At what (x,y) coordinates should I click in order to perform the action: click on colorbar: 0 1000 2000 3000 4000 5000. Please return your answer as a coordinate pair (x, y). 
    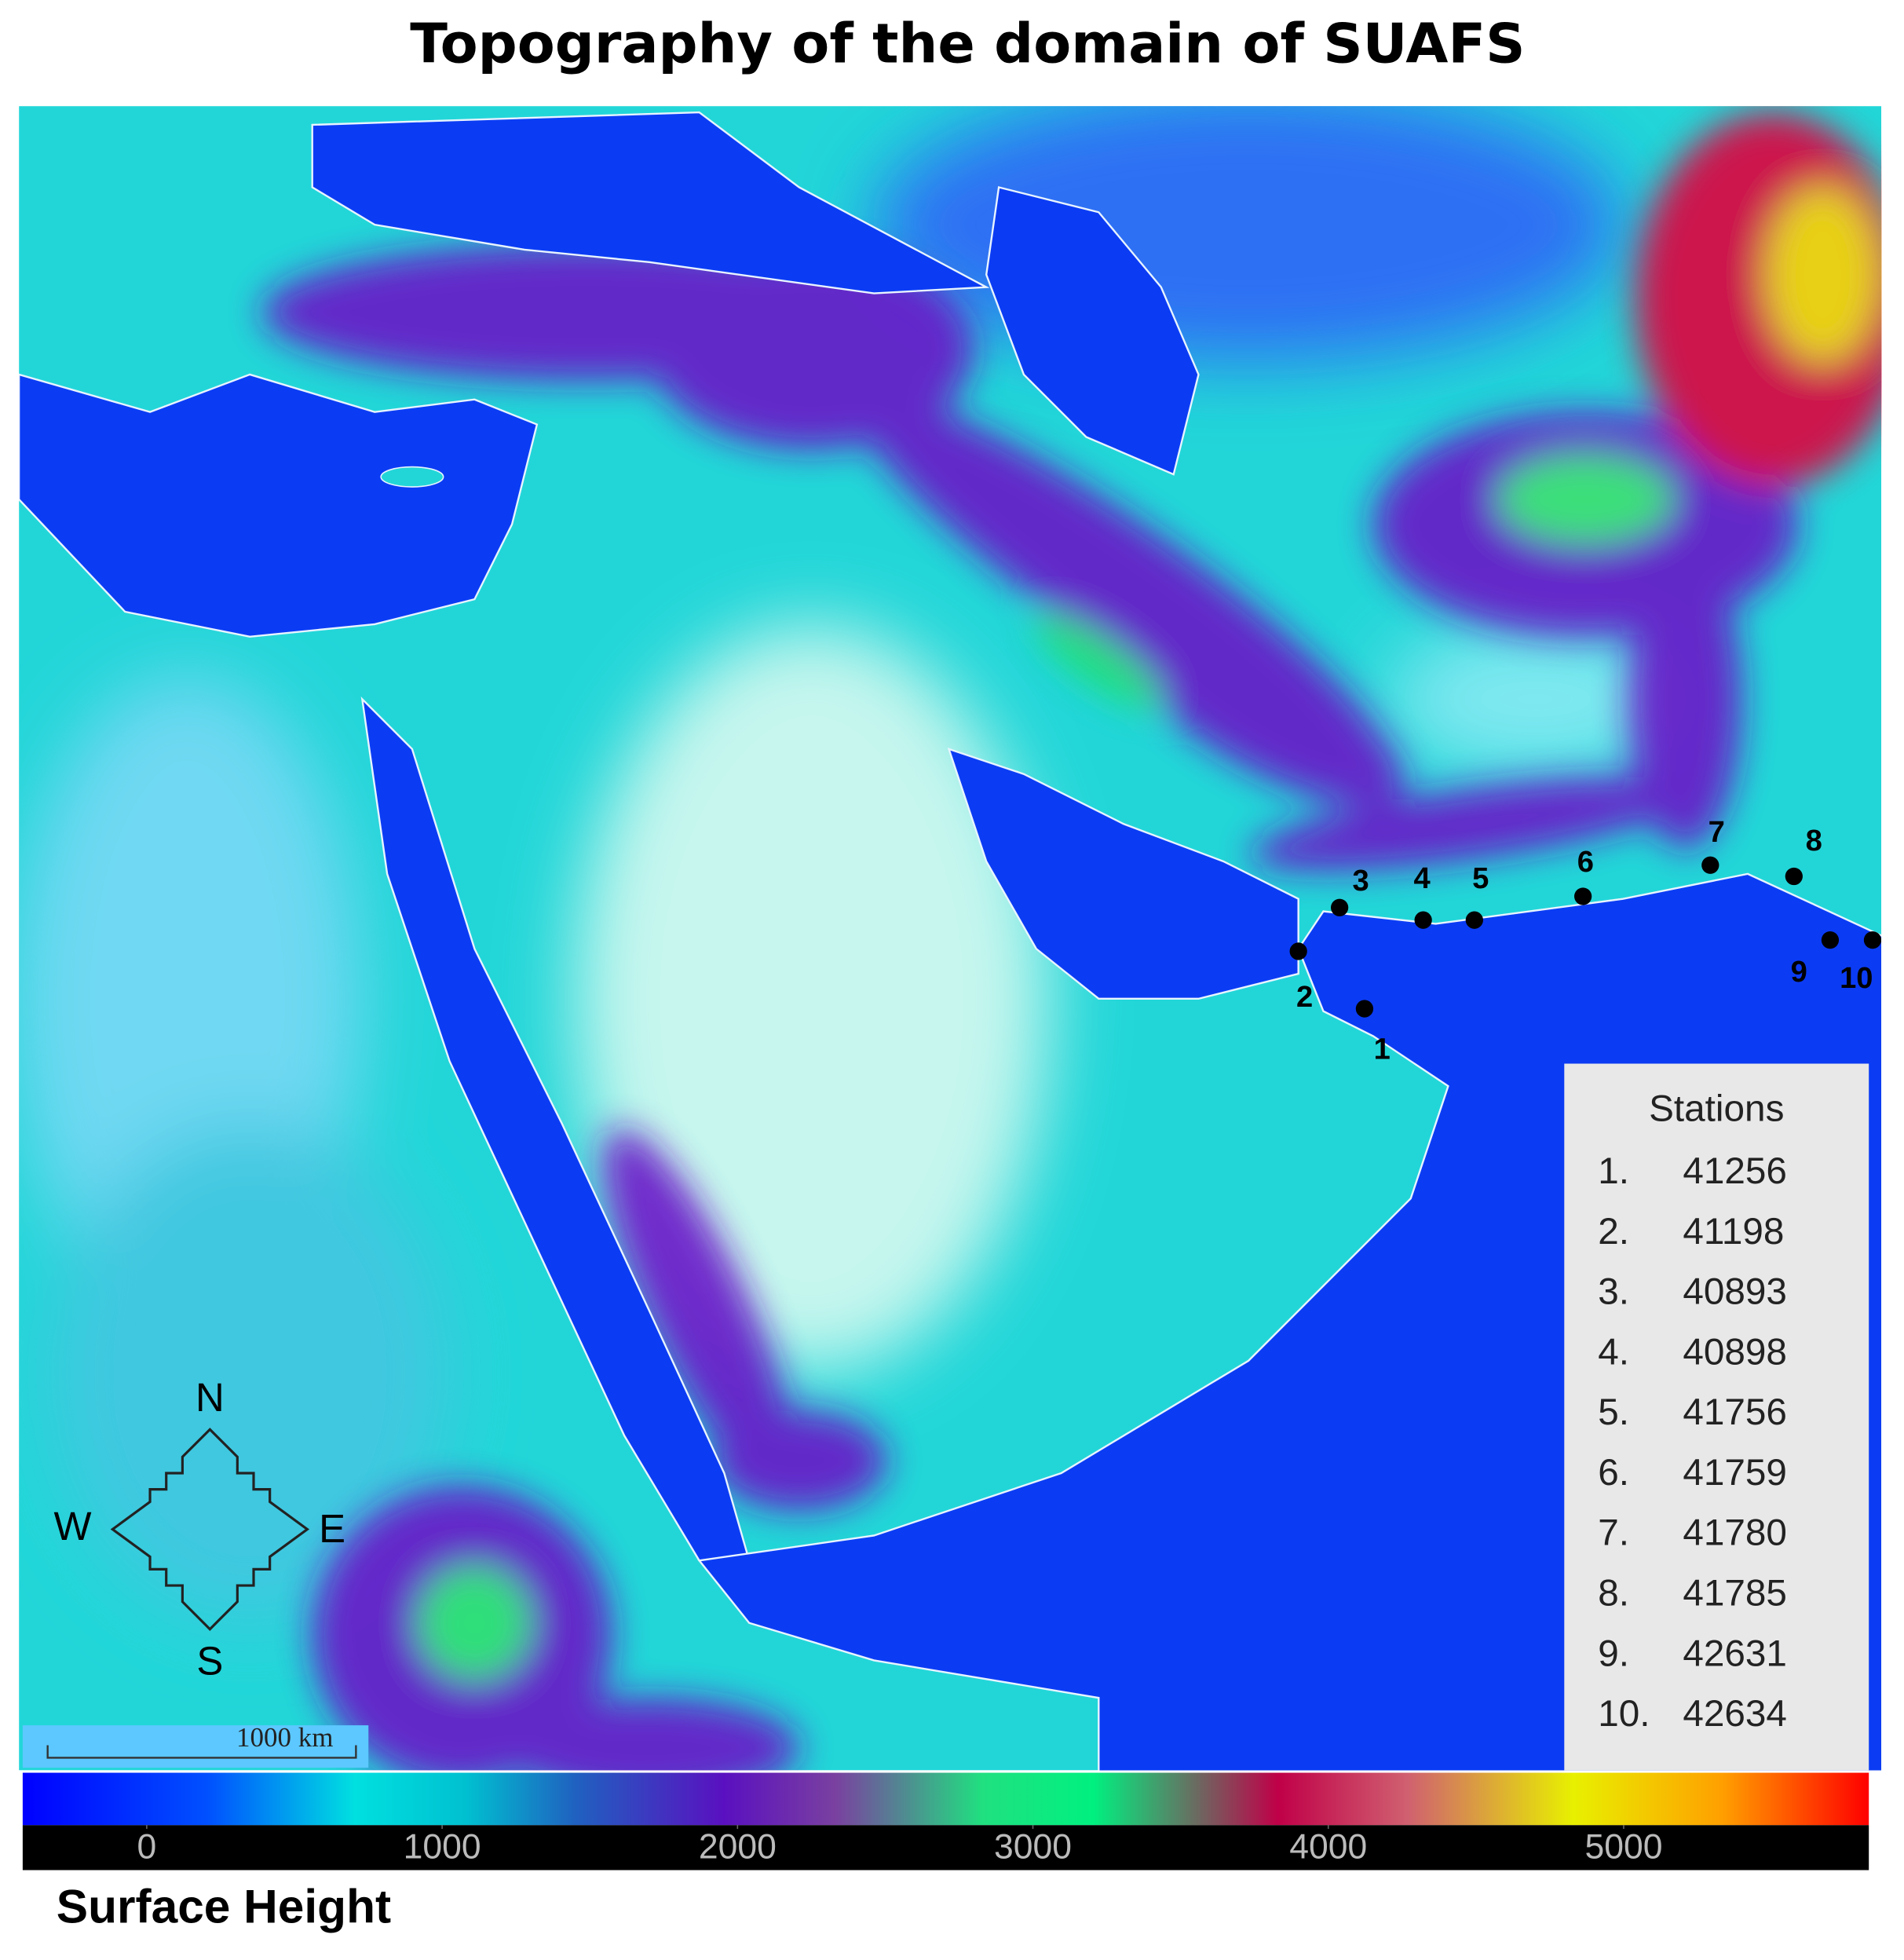
    Looking at the image, I should click on (945, 1821).